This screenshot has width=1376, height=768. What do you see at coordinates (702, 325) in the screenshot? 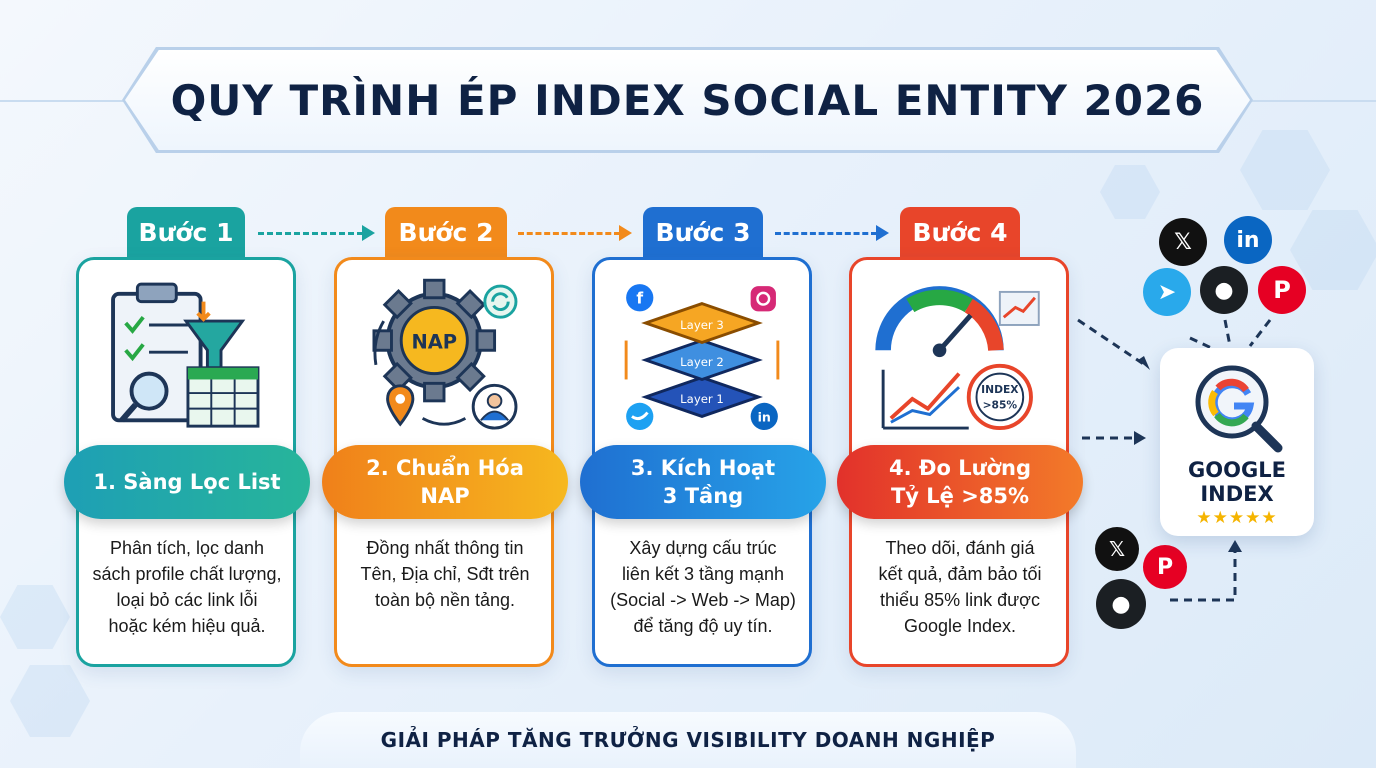
I see `layer-3-label: Layer 3` at bounding box center [702, 325].